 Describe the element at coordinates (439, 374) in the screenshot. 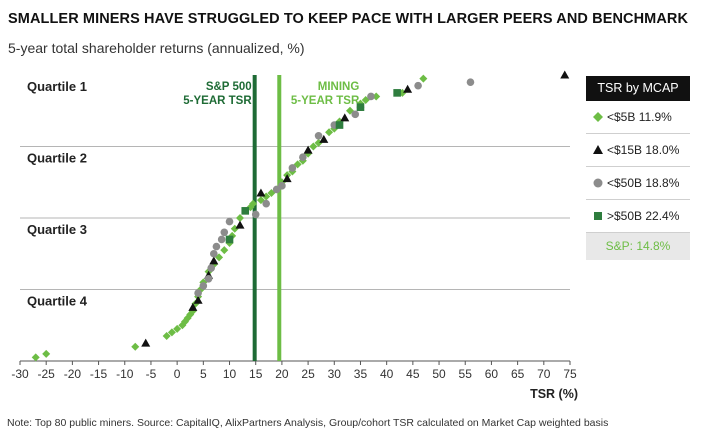

I see `x-tick-label: 50` at that location.